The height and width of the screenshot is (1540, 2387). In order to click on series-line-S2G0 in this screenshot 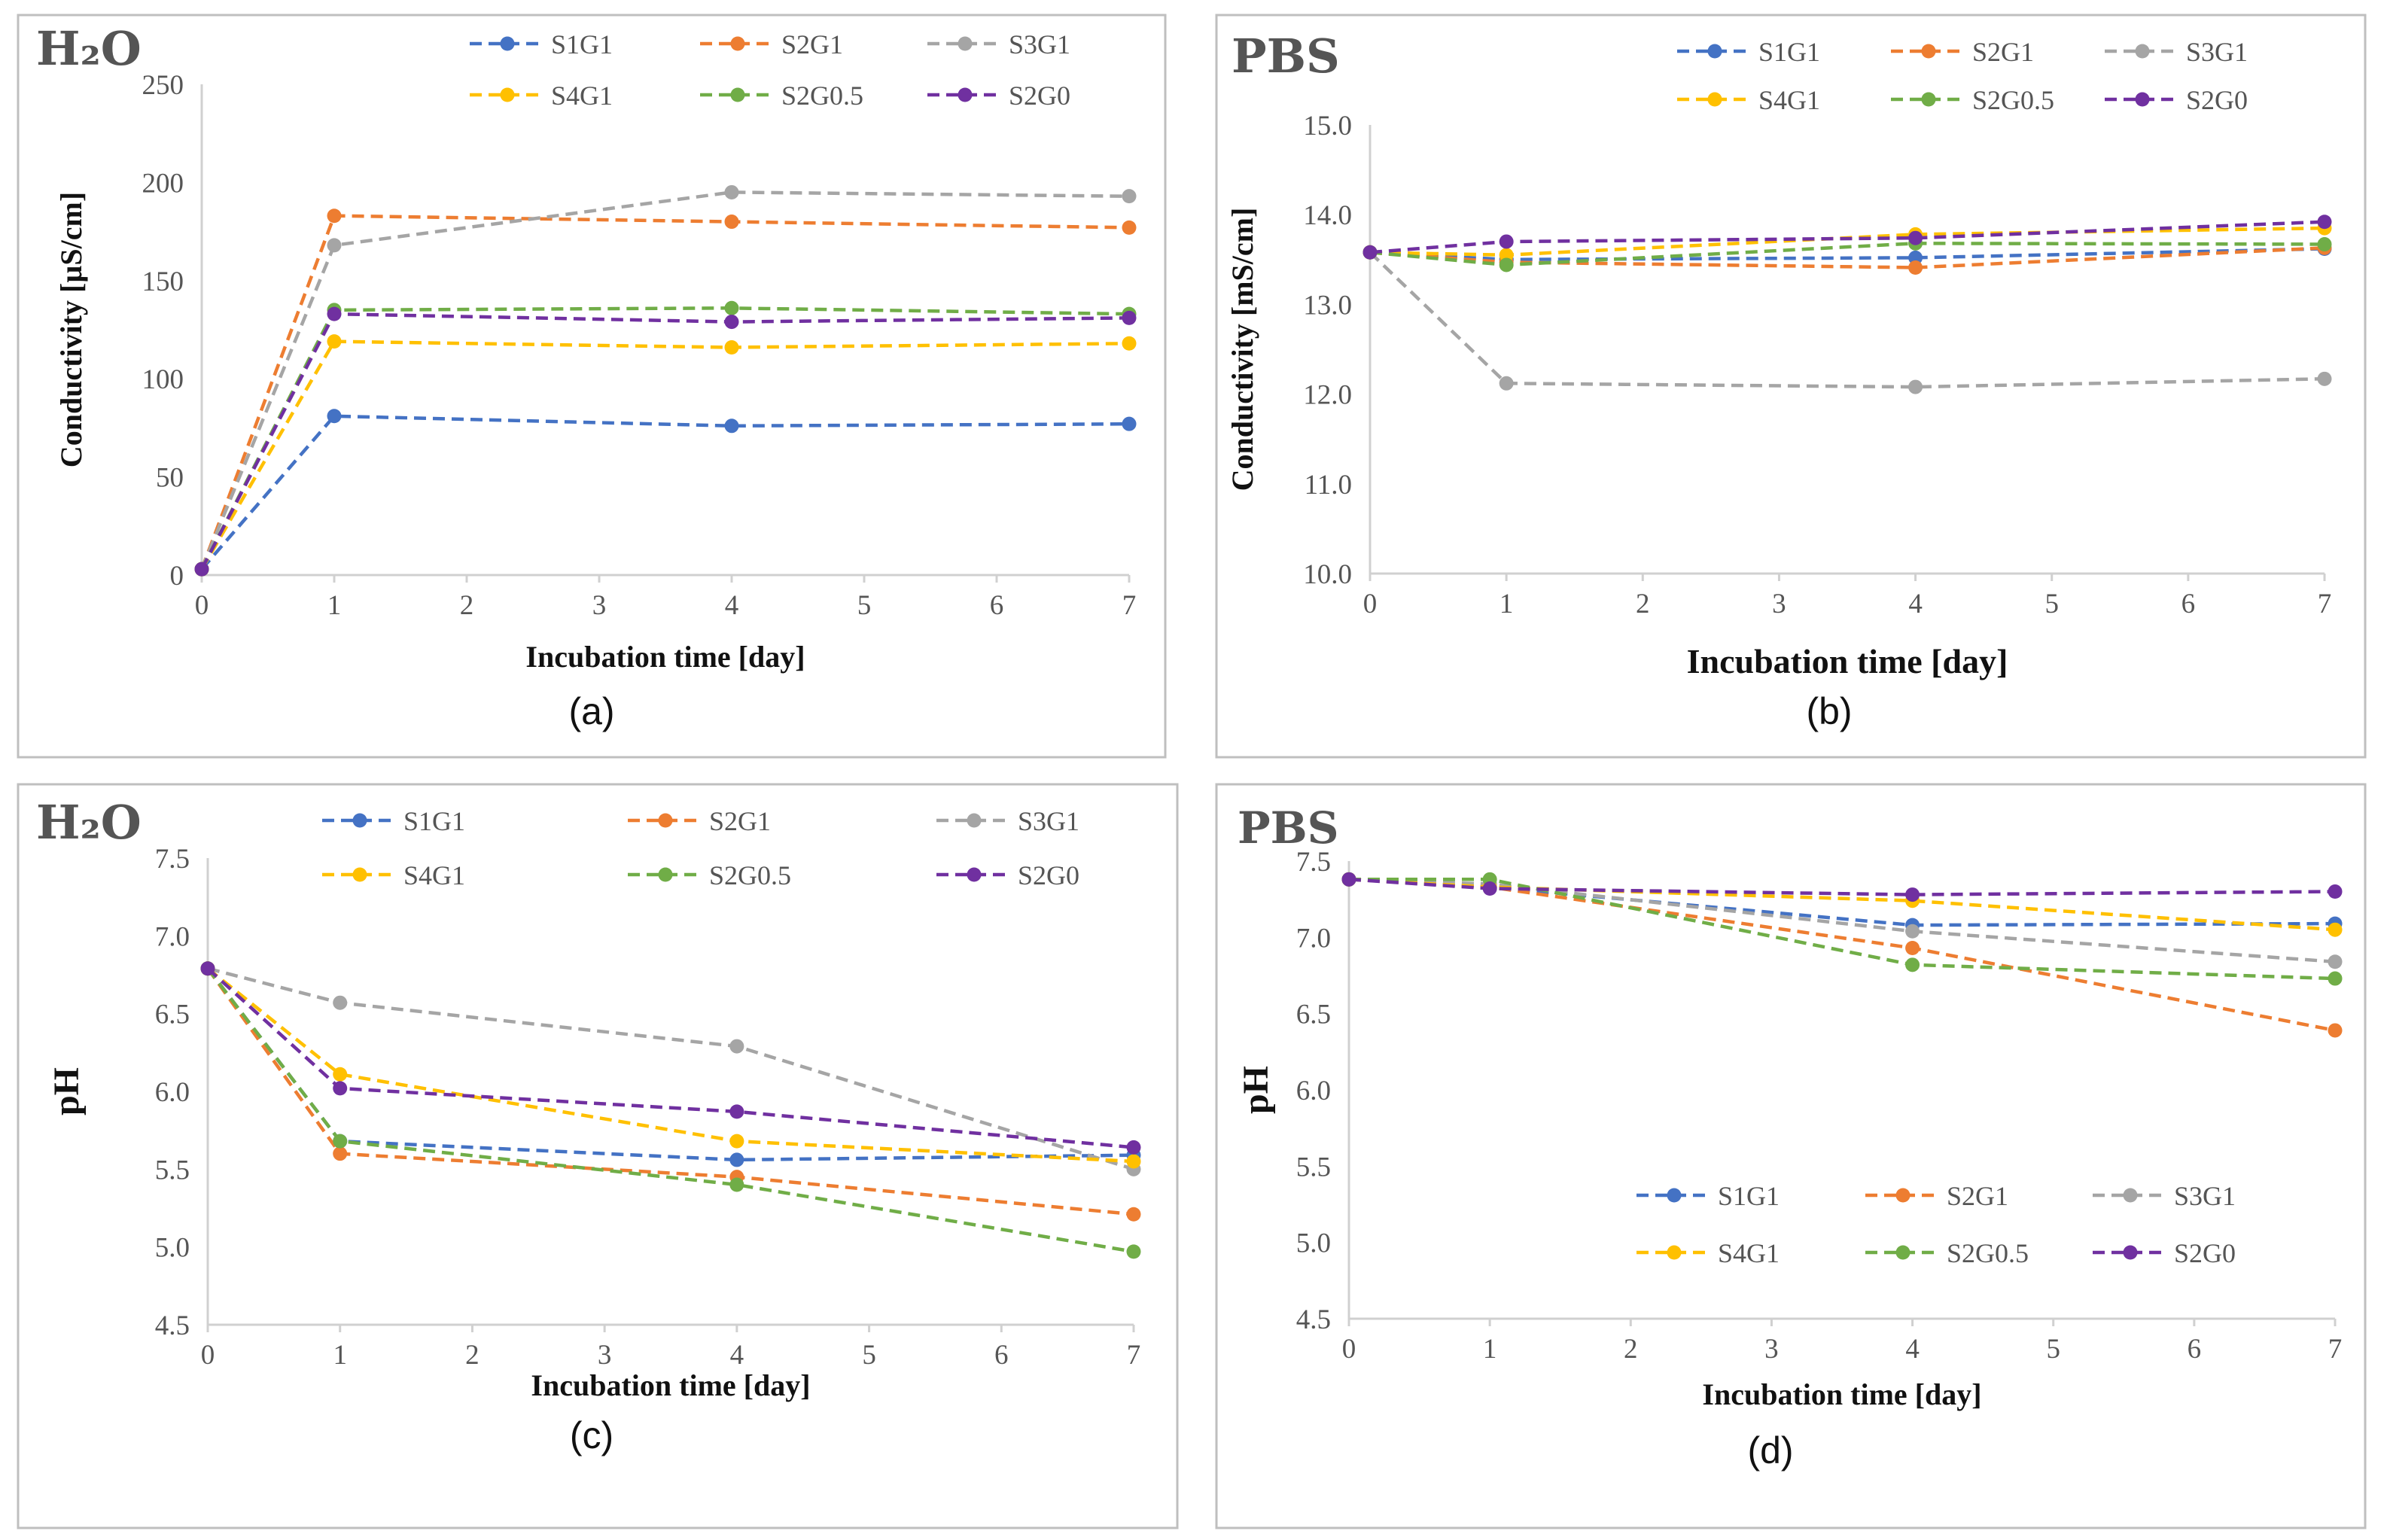, I will do `click(1847, 237)`.